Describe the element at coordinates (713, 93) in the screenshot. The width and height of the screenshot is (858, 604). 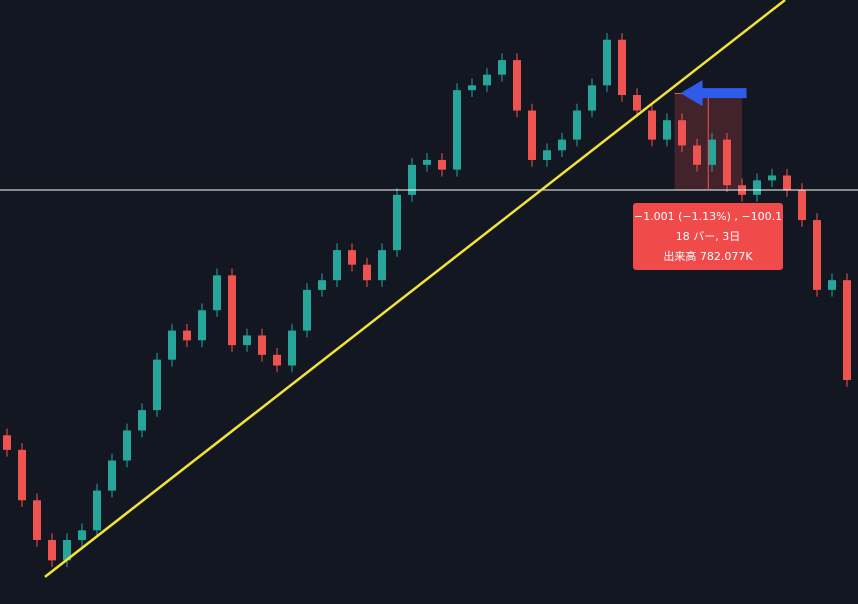
I see `pointer-arrow` at that location.